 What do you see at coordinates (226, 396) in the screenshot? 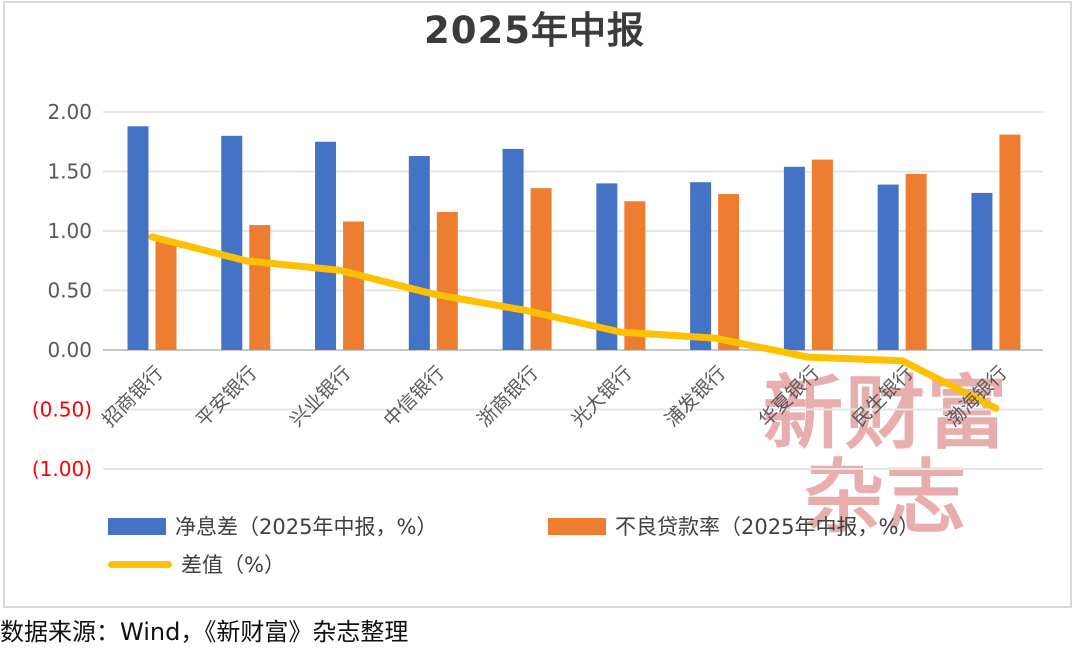
I see `svg-text: 平安银行` at bounding box center [226, 396].